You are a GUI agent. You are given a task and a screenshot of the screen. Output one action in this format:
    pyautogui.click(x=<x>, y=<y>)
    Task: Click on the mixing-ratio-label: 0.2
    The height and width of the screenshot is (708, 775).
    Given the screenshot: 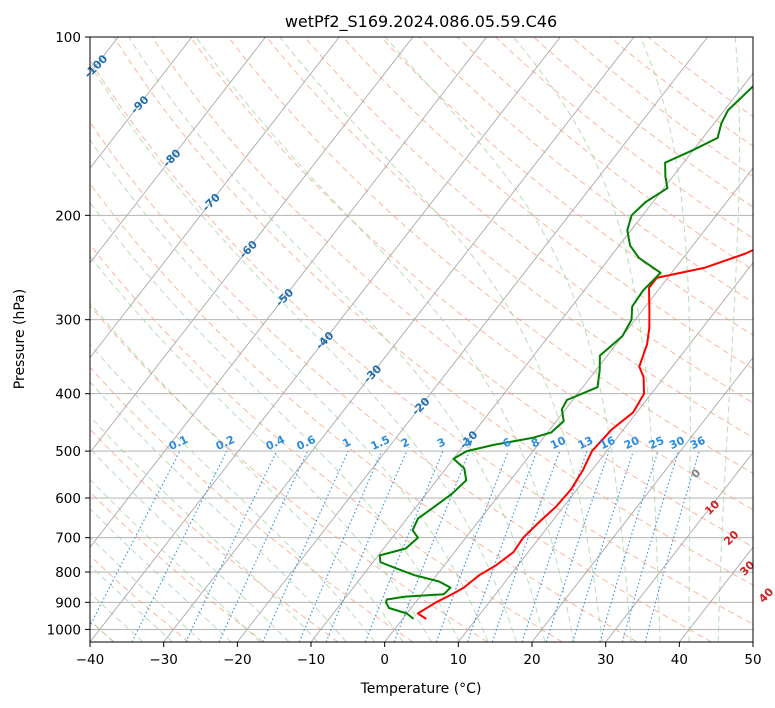 What is the action you would take?
    pyautogui.click(x=225, y=443)
    